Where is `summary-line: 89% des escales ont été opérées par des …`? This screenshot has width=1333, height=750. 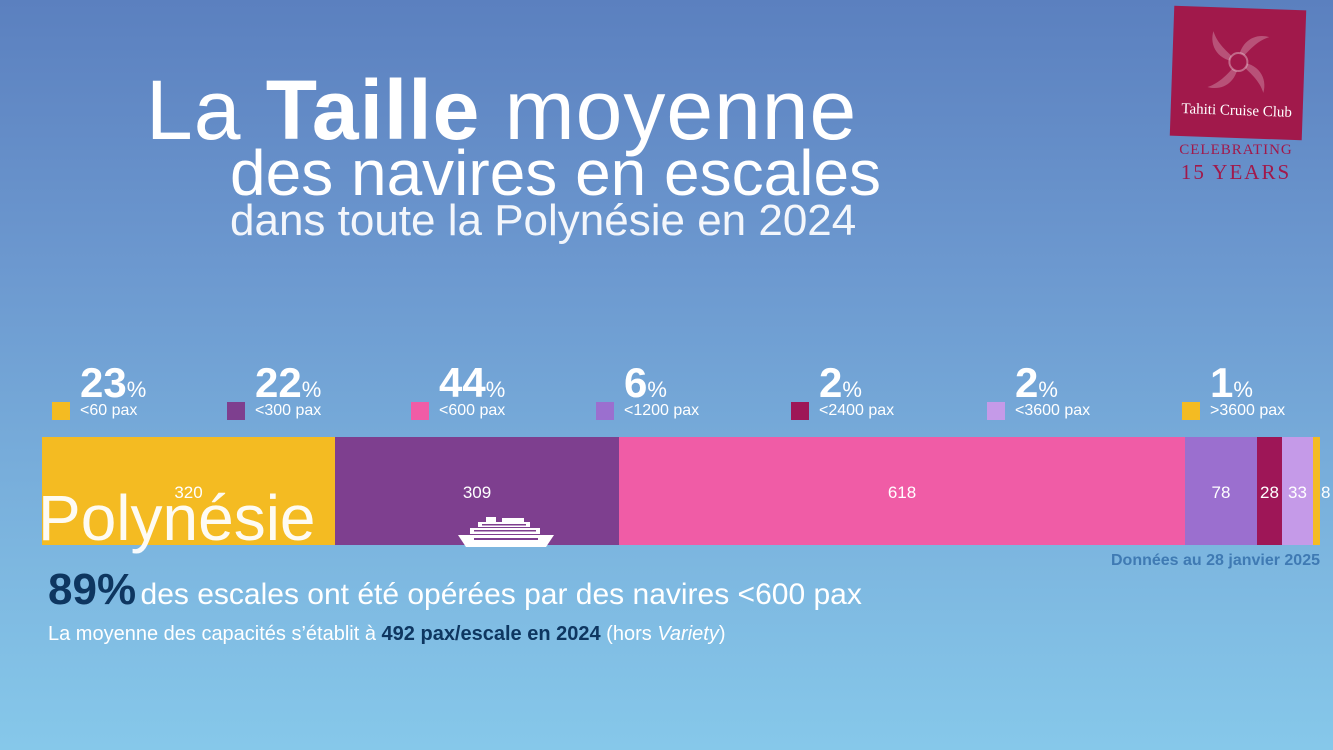
summary-line: 89% des escales ont été opérées par des … is located at coordinates (455, 590).